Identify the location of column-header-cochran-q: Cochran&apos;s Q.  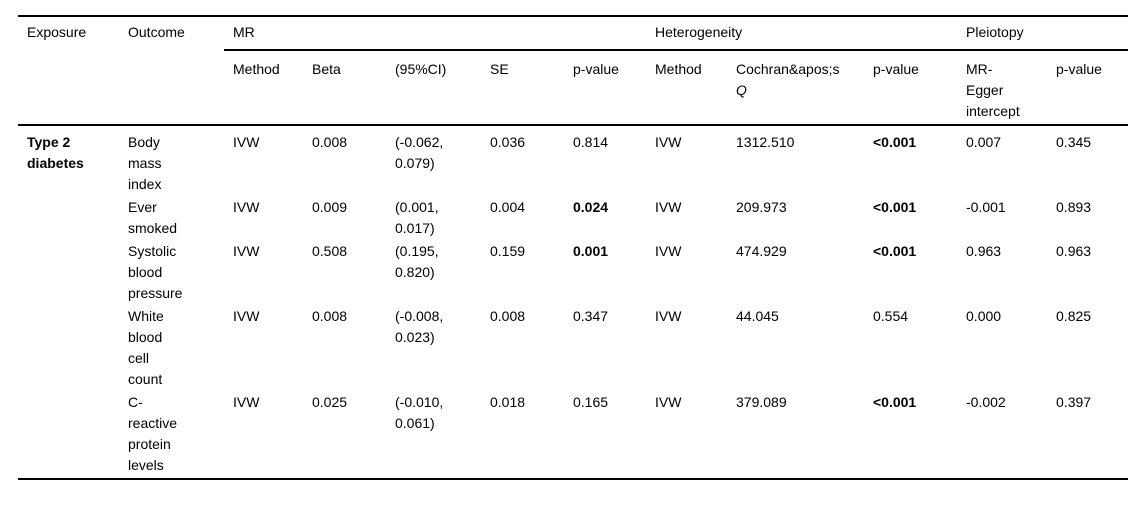
(795, 88).